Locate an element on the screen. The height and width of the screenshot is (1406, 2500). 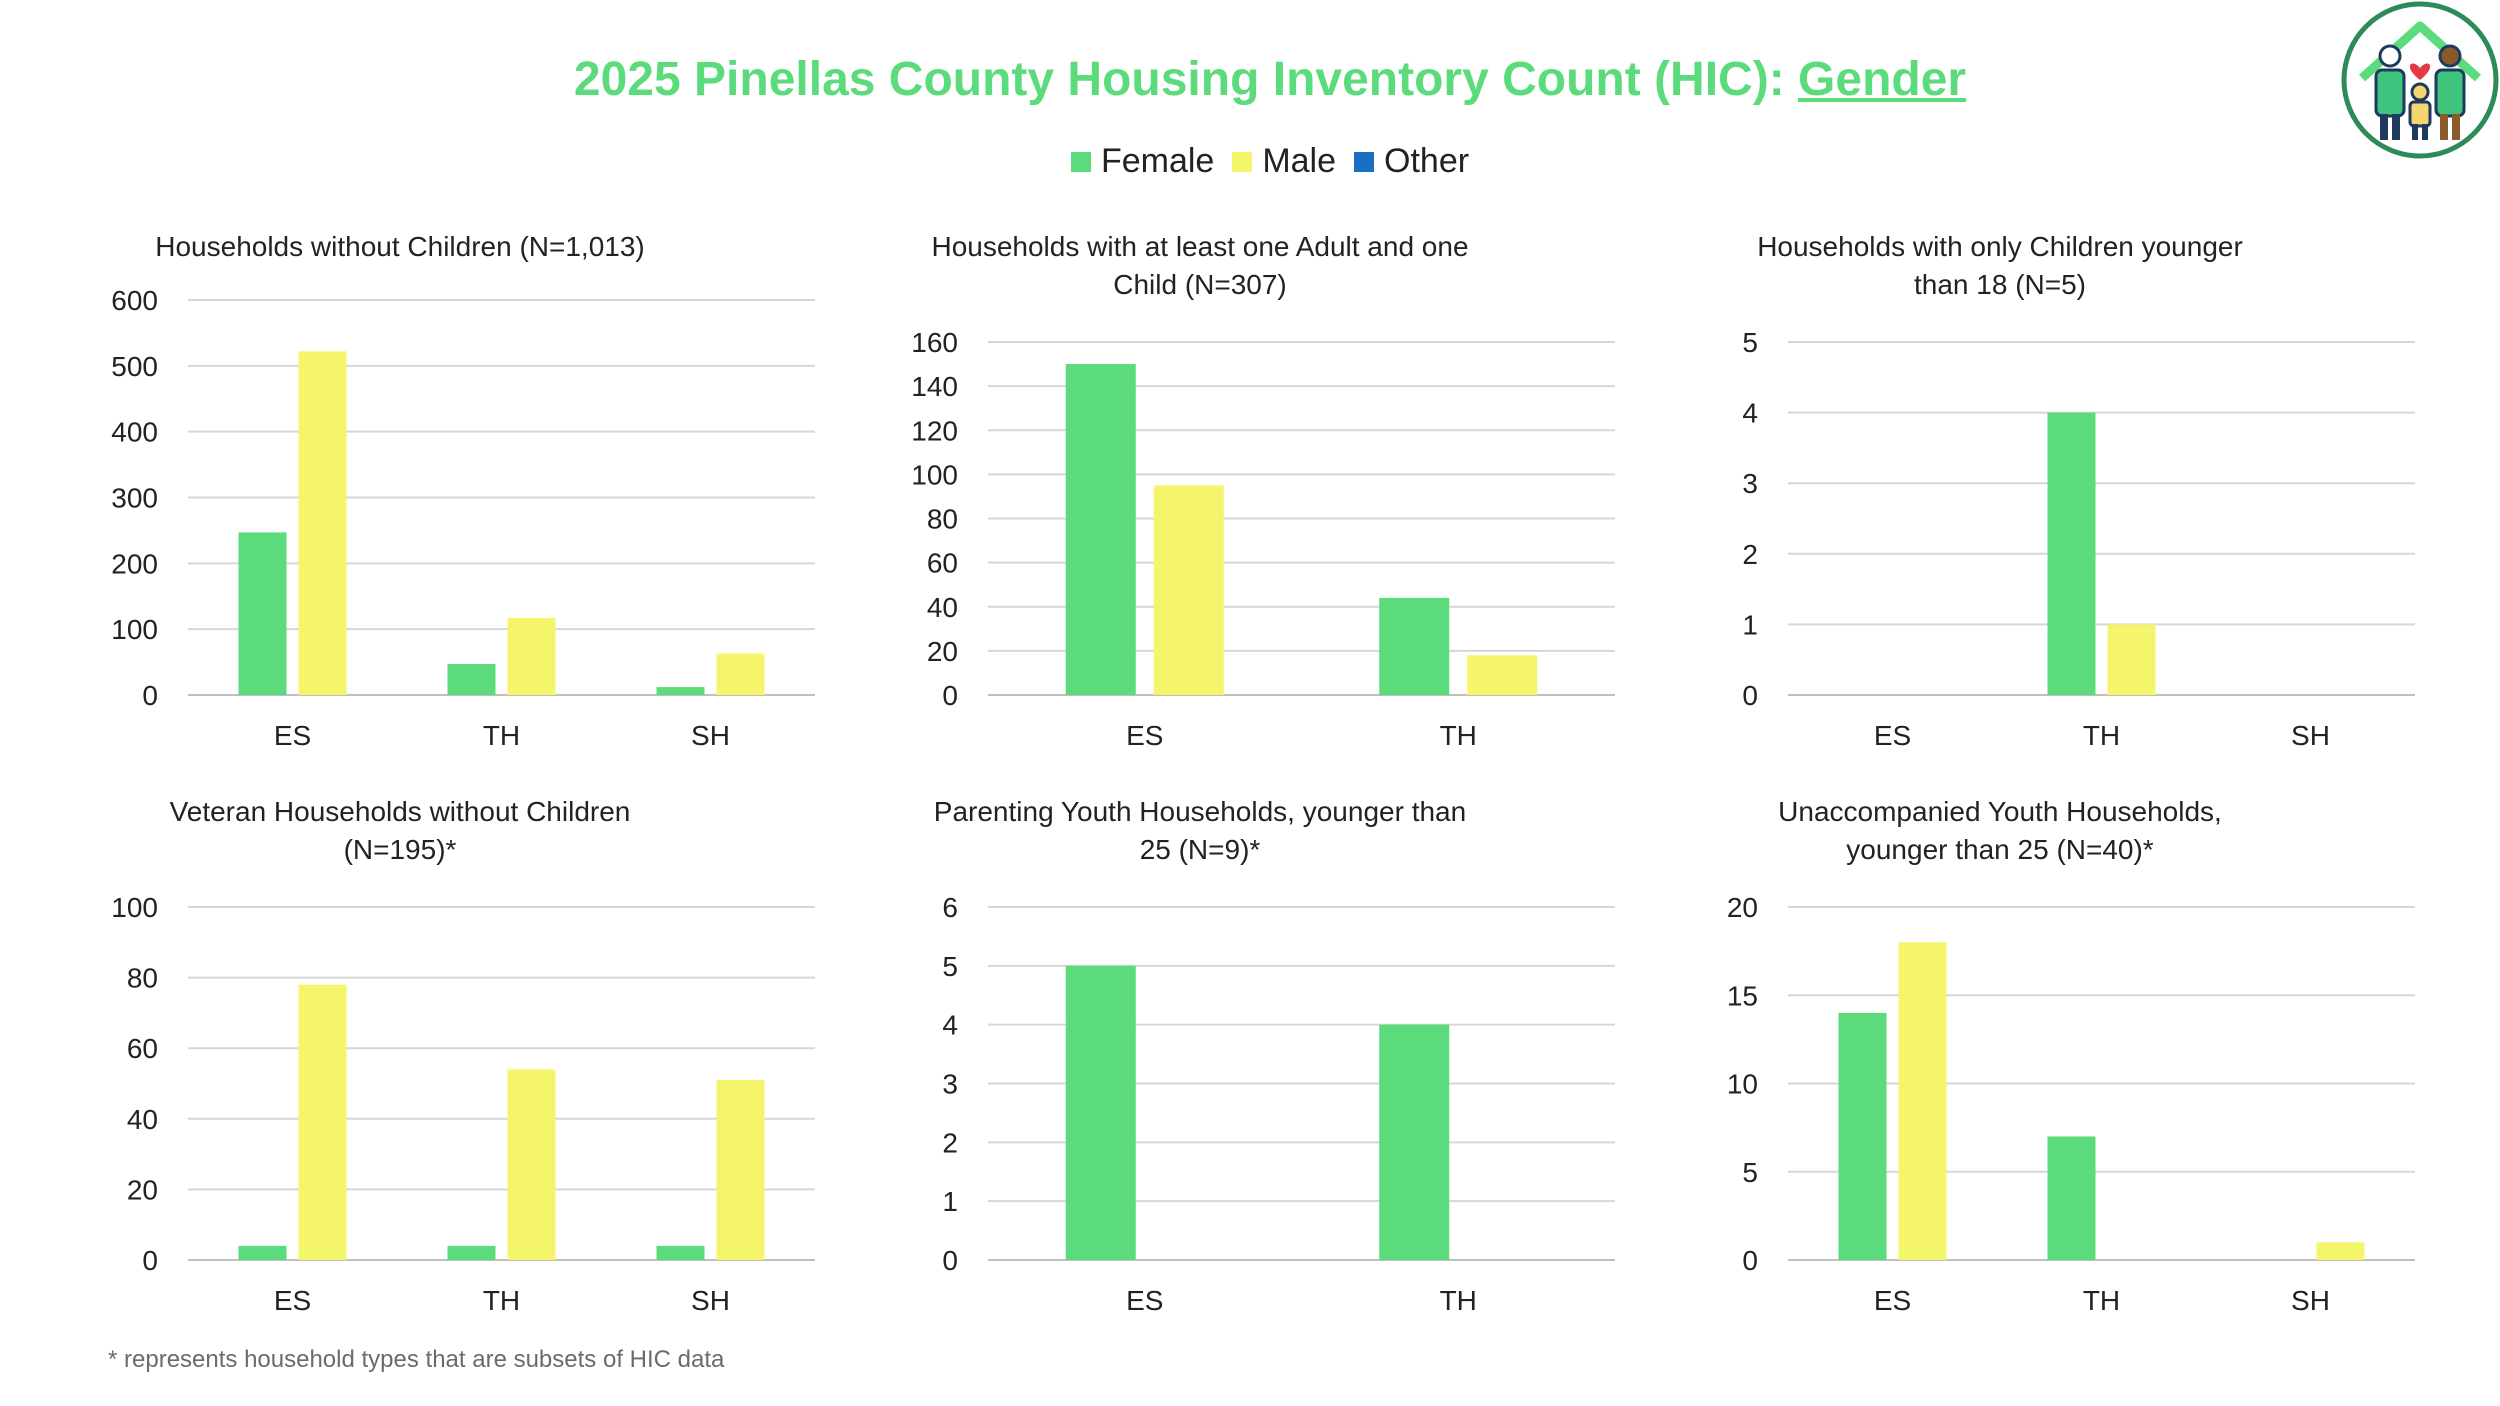
chart-title-line: 25 (N=9)* is located at coordinates (1200, 849).